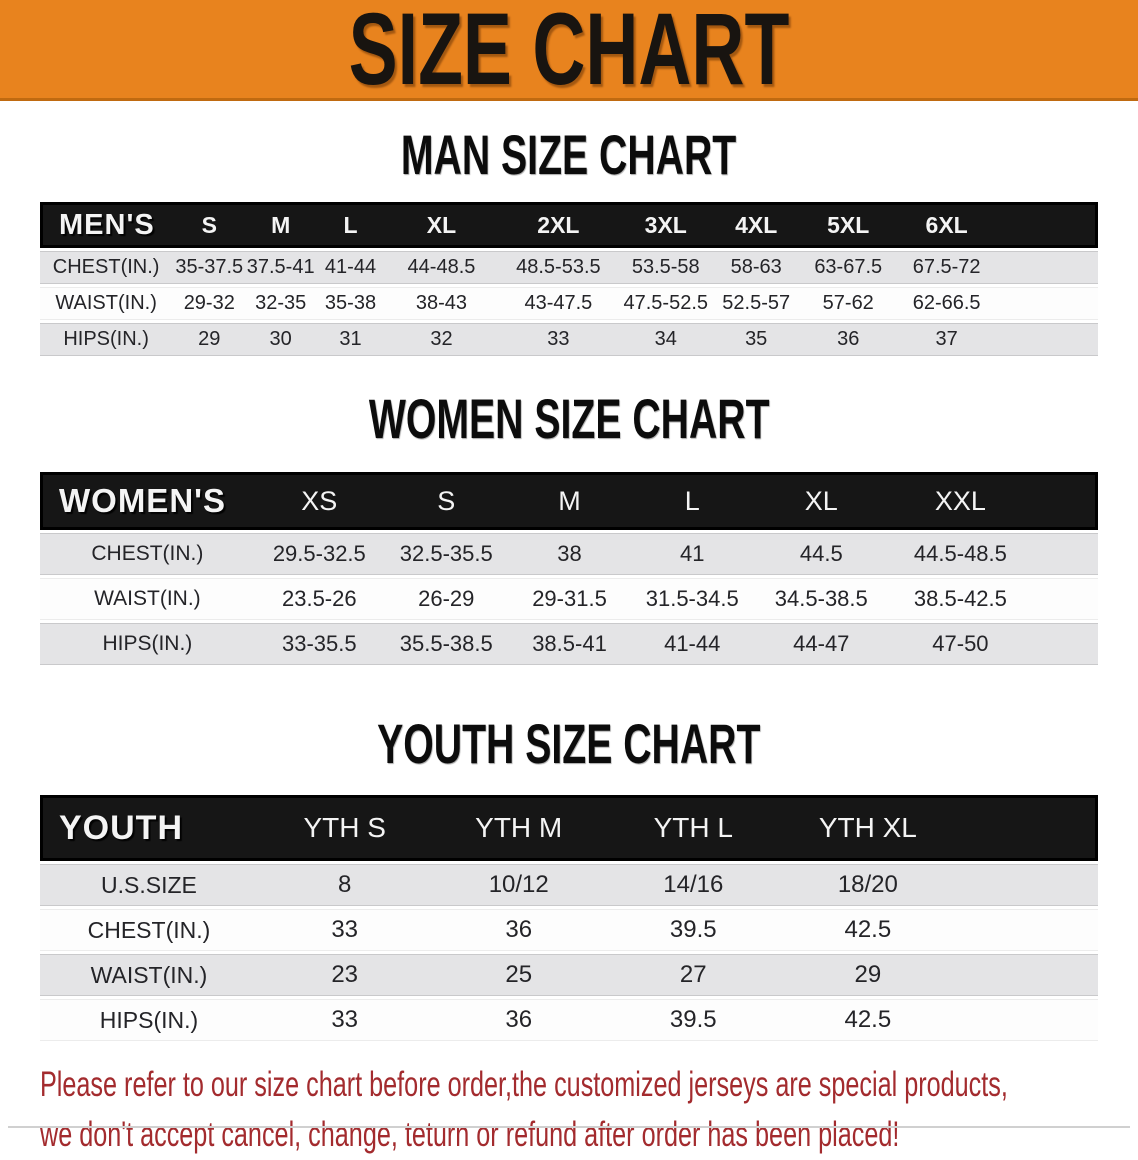  Describe the element at coordinates (446, 599) in the screenshot. I see `size-value-cell: 26-29` at that location.